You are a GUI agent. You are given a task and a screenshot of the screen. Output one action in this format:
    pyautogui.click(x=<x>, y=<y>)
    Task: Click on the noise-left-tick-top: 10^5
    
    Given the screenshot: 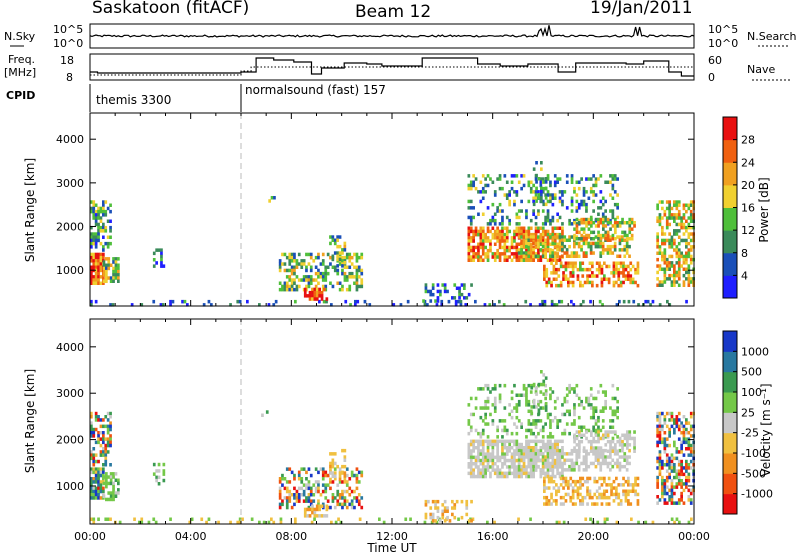 What is the action you would take?
    pyautogui.click(x=68, y=29)
    